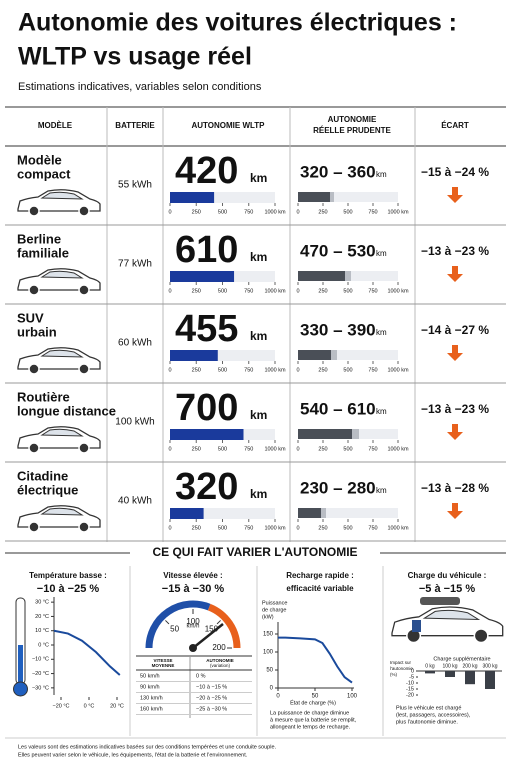  What do you see at coordinates (352, 130) in the screenshot?
I see `column-header: RÉELLE PRUDENTE` at bounding box center [352, 130].